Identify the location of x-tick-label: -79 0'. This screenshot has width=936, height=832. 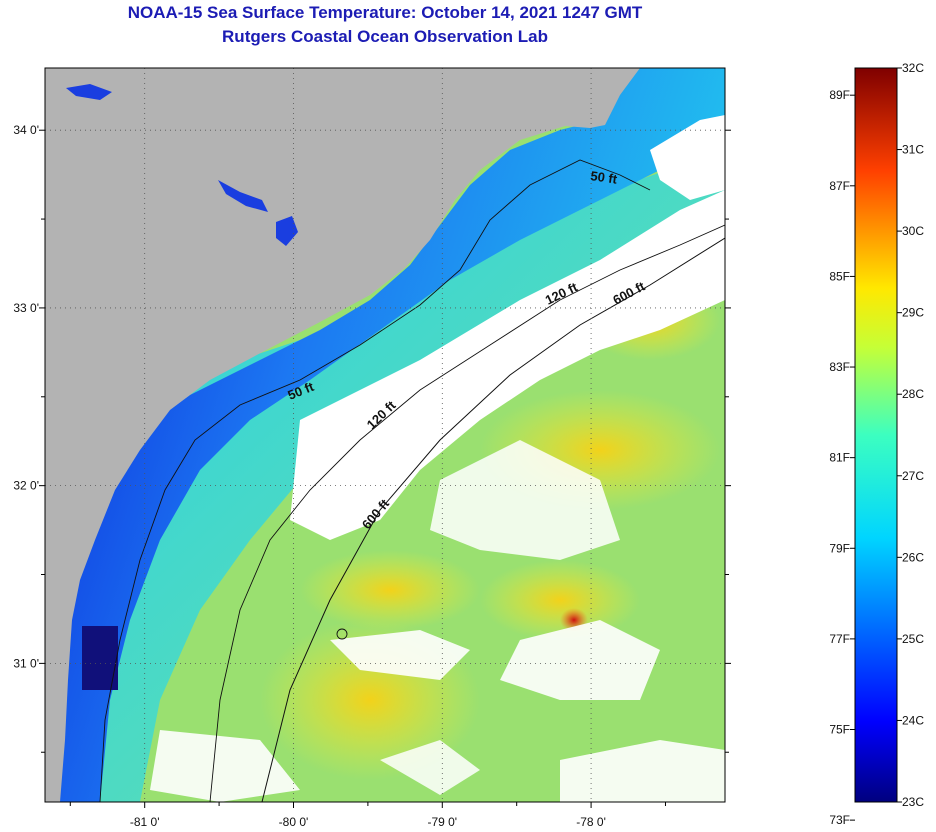
(442, 822).